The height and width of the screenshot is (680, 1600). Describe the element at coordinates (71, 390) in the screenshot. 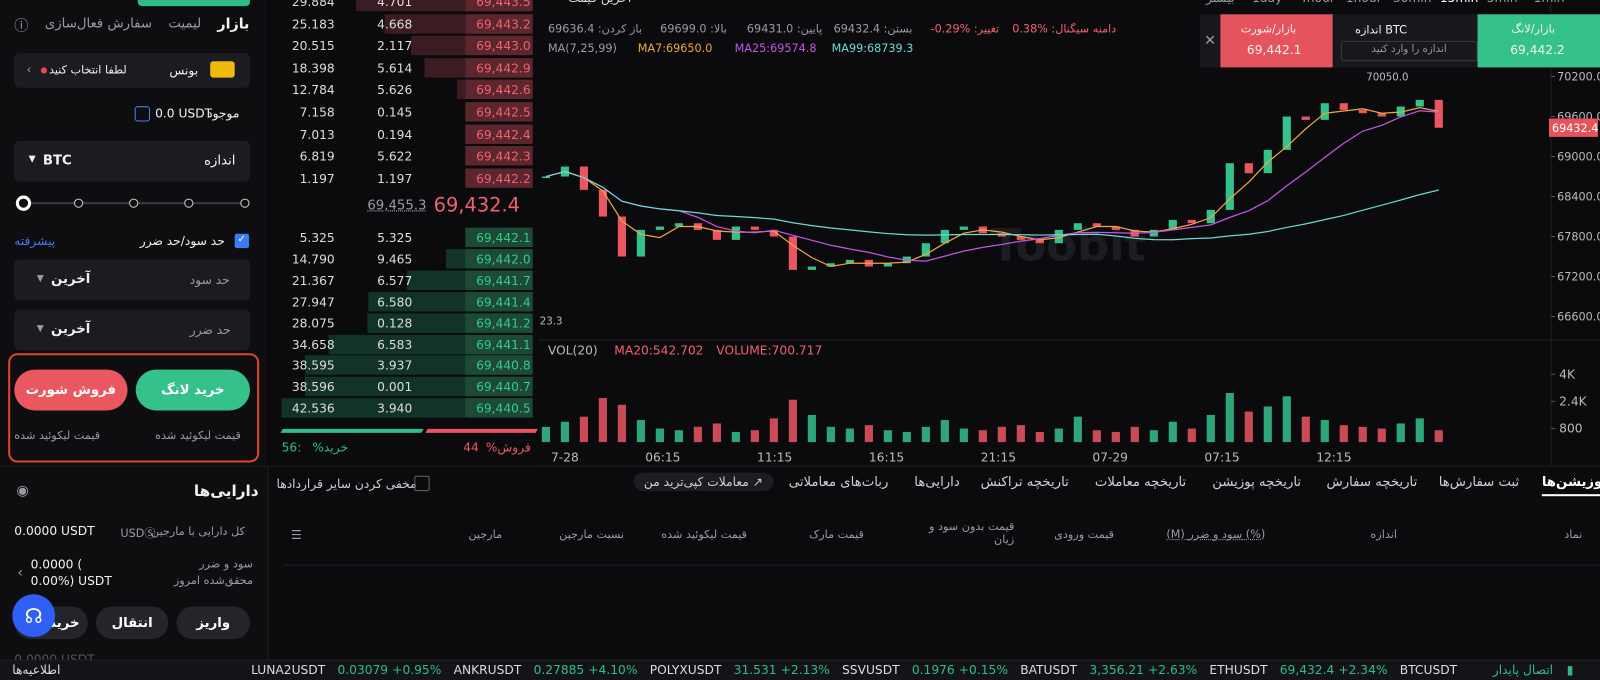

I see `sell-button: فروش شورت` at that location.